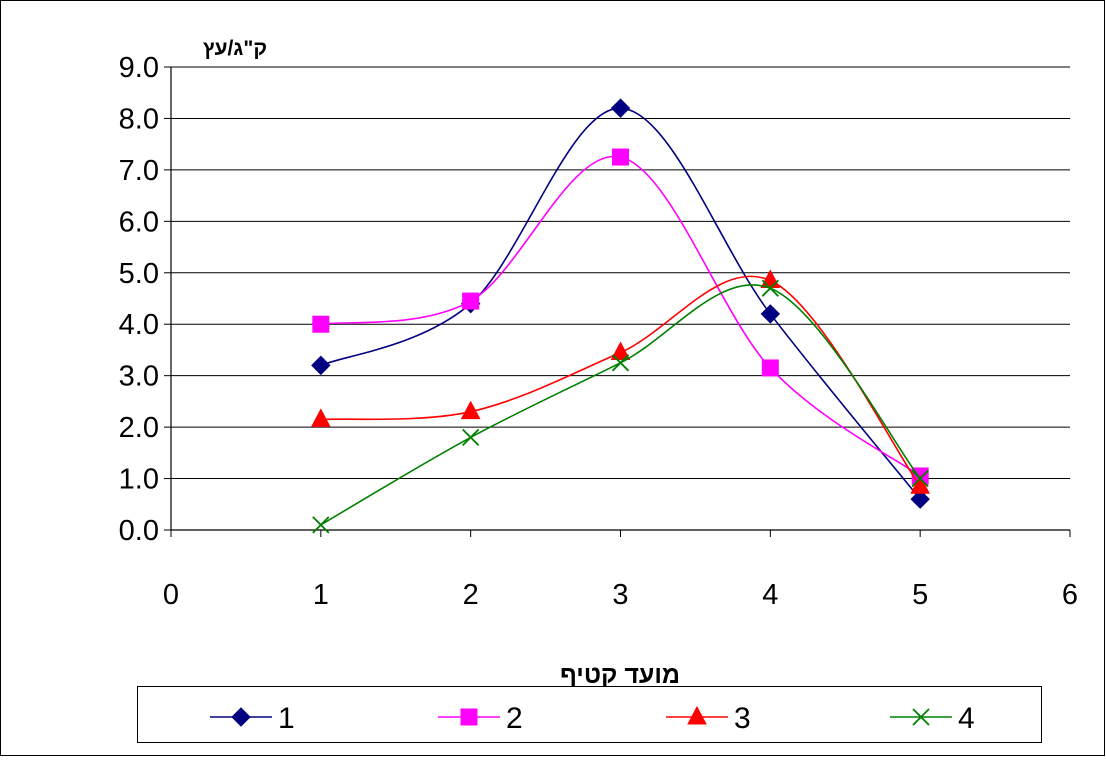 The image size is (1106, 762). Describe the element at coordinates (480, 718) in the screenshot. I see `legend-item-2: 2` at that location.